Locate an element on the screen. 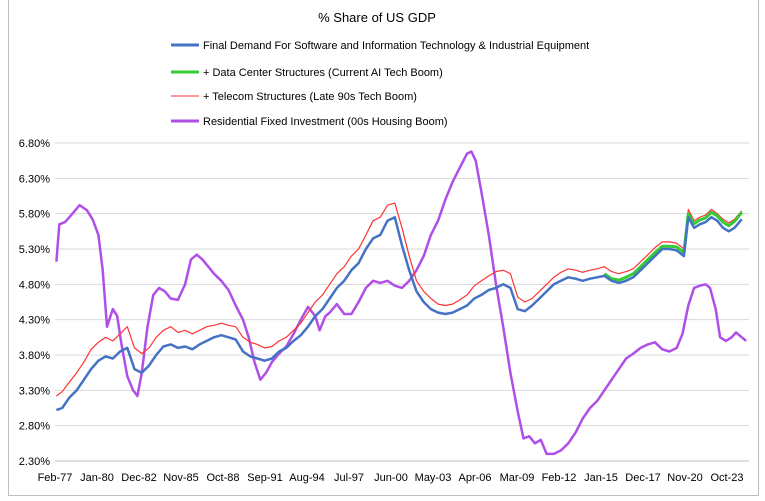  y-tick-label: 5.30% is located at coordinates (34, 250).